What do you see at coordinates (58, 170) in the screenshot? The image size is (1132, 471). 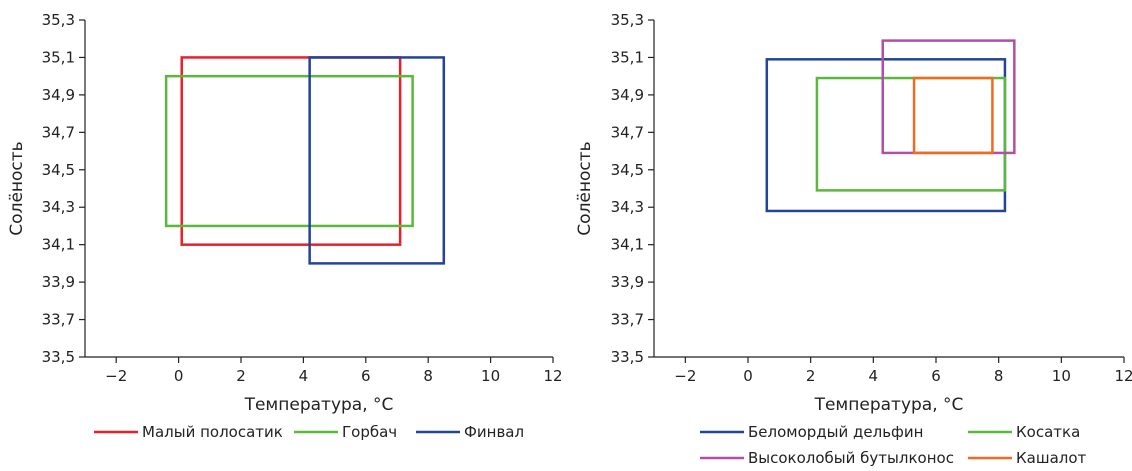 I see `left-y-tick-label: 34,5` at bounding box center [58, 170].